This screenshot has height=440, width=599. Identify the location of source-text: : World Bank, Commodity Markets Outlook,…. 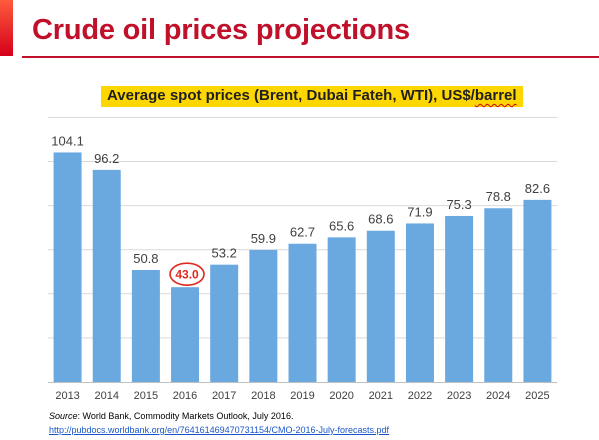
(185, 416).